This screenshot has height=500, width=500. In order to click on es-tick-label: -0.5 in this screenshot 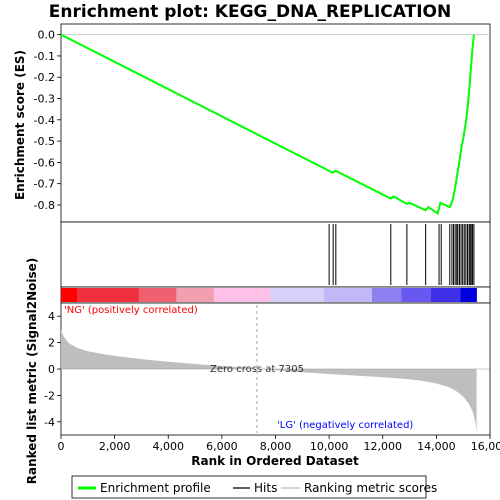, I will do `click(44, 141)`.